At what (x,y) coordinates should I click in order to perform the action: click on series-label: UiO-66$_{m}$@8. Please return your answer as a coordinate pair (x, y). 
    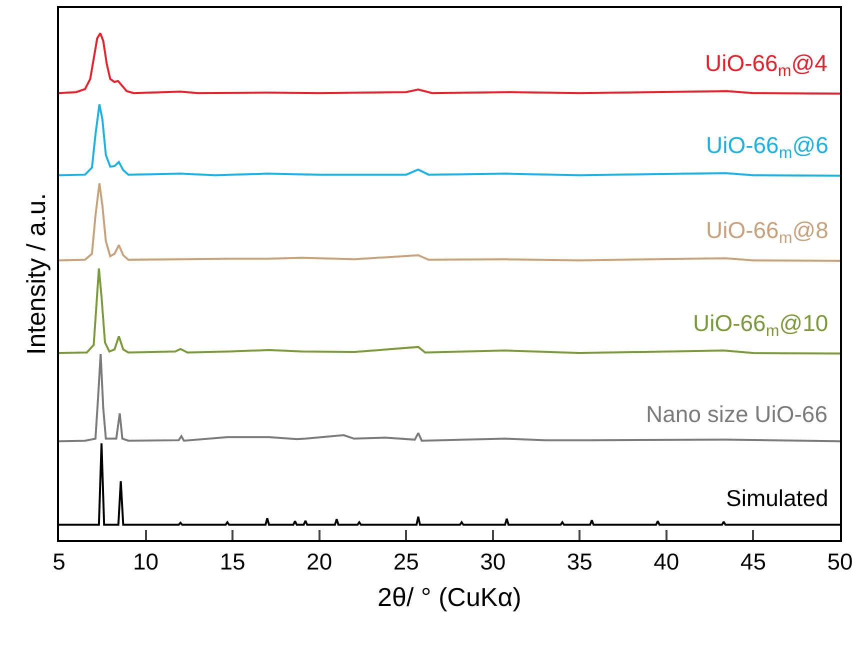
    Looking at the image, I should click on (767, 232).